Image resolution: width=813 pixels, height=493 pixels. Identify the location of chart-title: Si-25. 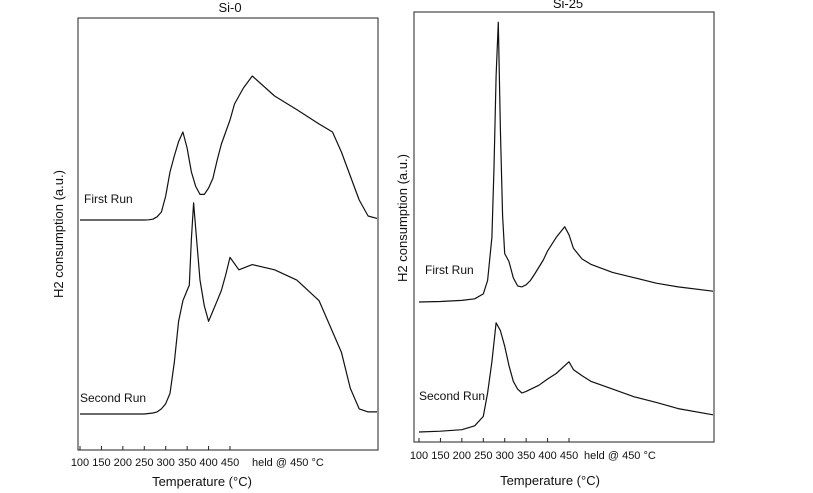
(568, 5).